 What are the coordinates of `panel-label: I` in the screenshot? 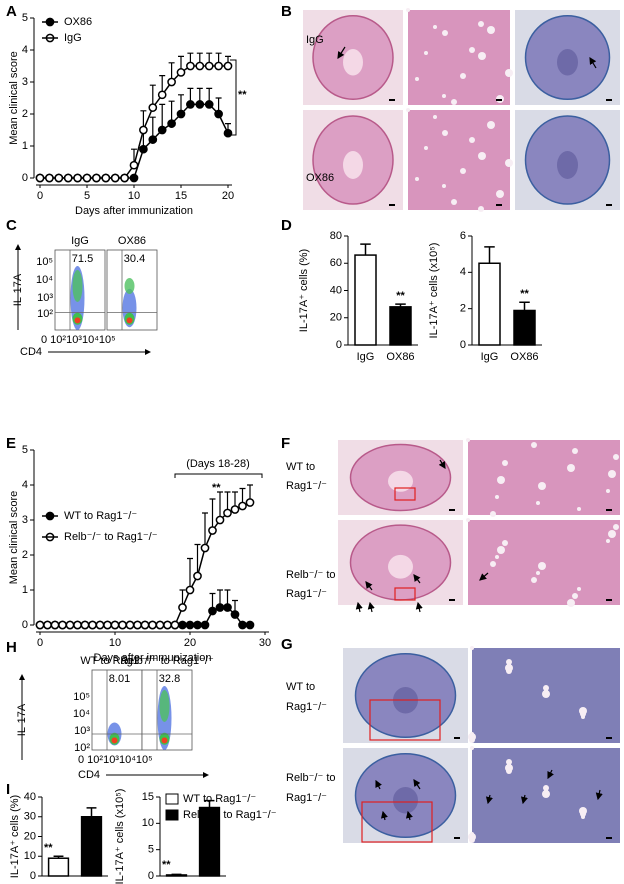 It's located at (8, 789).